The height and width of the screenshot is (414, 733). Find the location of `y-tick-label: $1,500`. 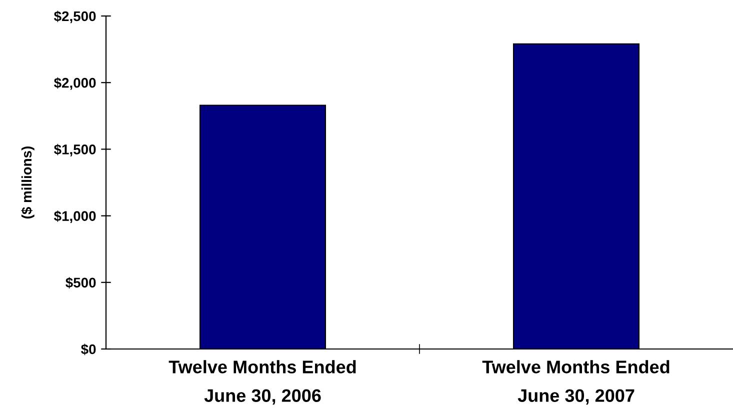

y-tick-label: $1,500 is located at coordinates (75, 150).